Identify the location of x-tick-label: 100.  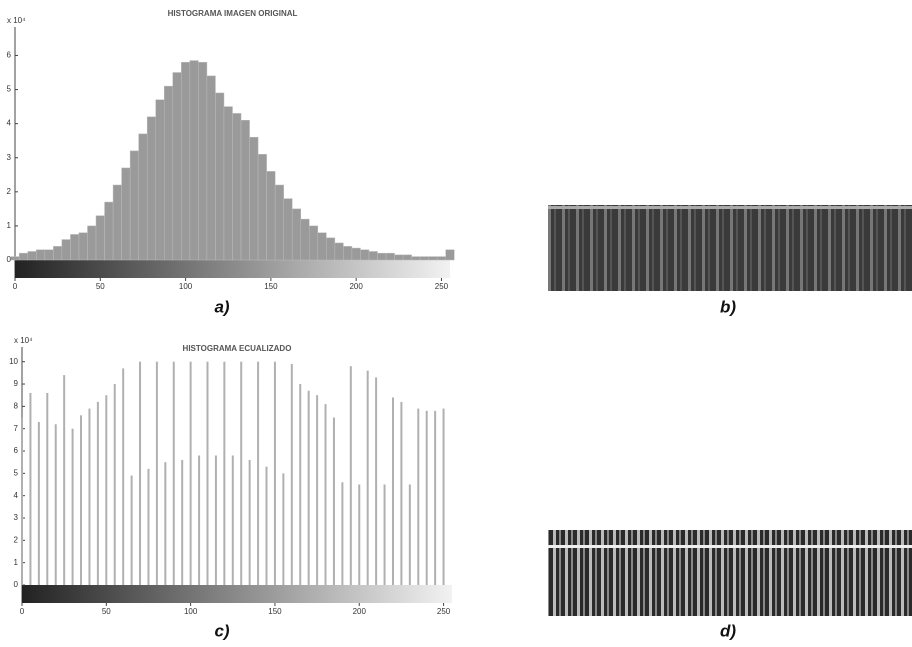
(186, 286).